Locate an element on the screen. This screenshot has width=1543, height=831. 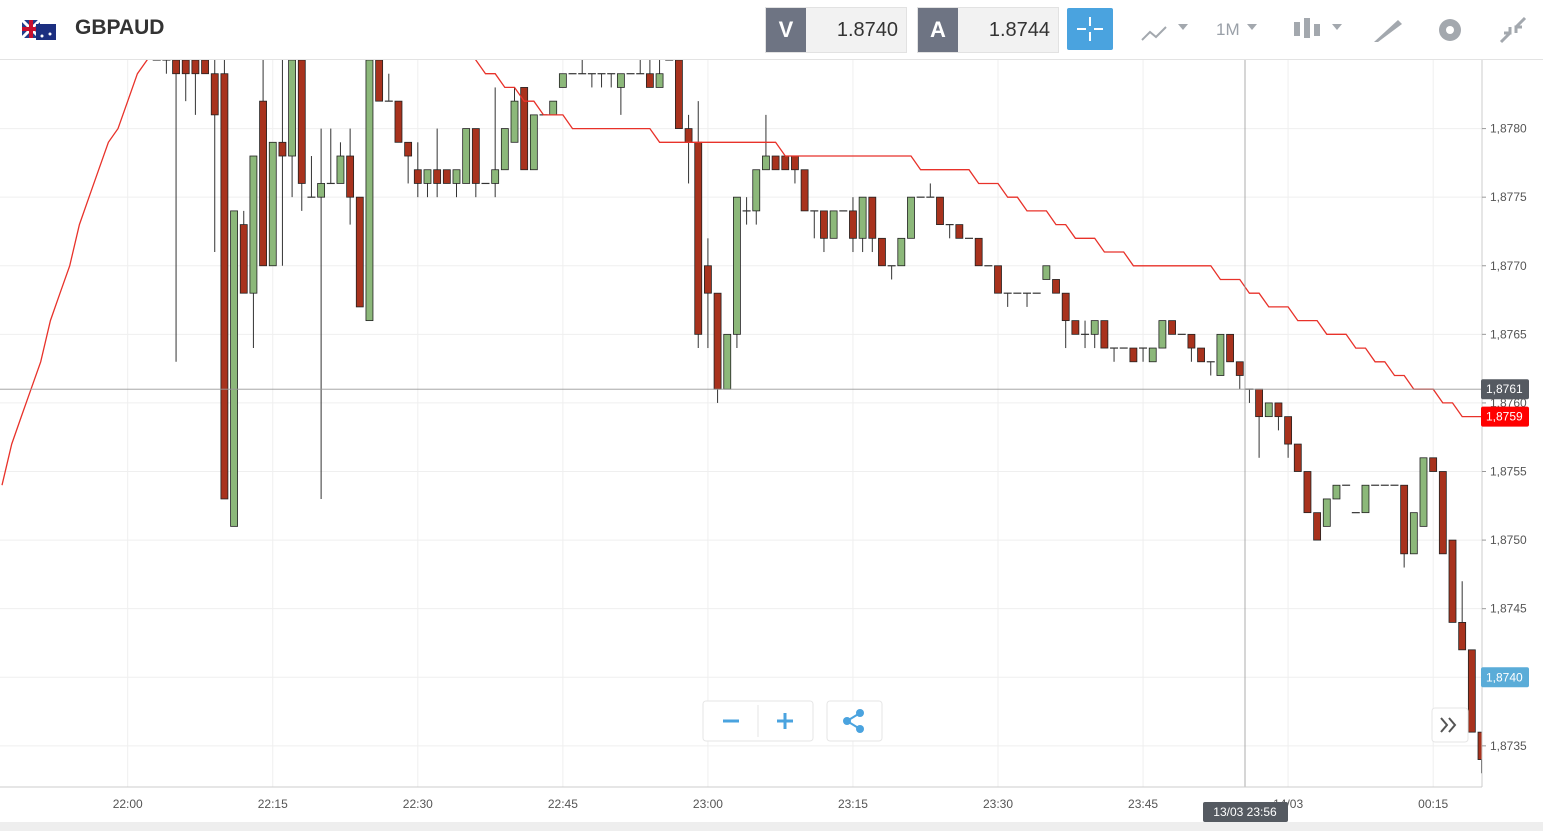
bid-box: V 1.8740 is located at coordinates (836, 30).